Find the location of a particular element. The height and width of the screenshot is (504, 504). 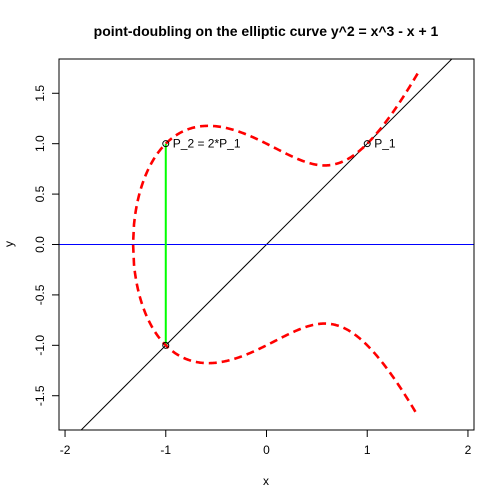

y-axis: -1.5 -1.0 -0.5 0.0 0.5 1.0 1.5 is located at coordinates (46, 245).